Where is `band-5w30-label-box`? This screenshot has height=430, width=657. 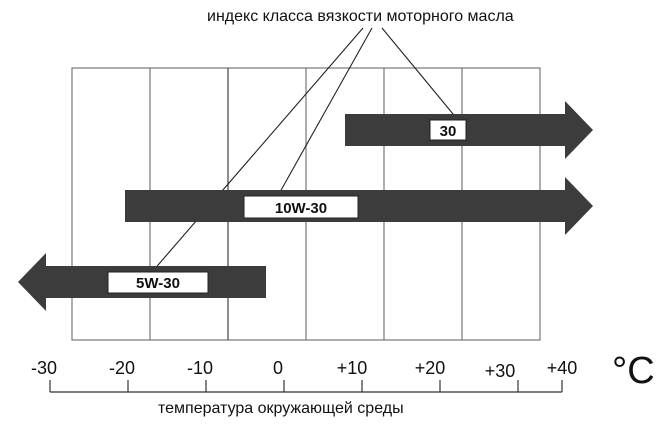 band-5w30-label-box is located at coordinates (158, 282).